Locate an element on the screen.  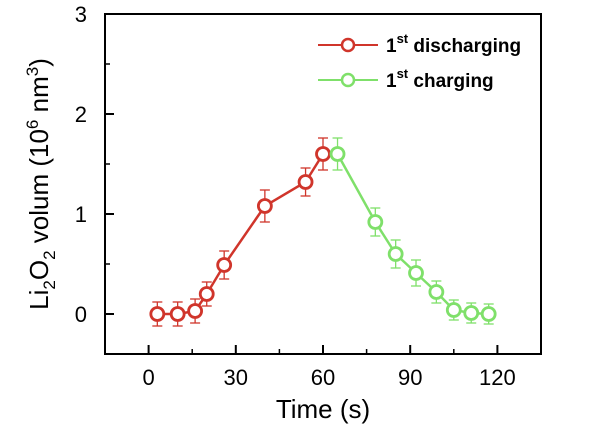
legend-item-discharging: 1st discharging is located at coordinates (419, 44).